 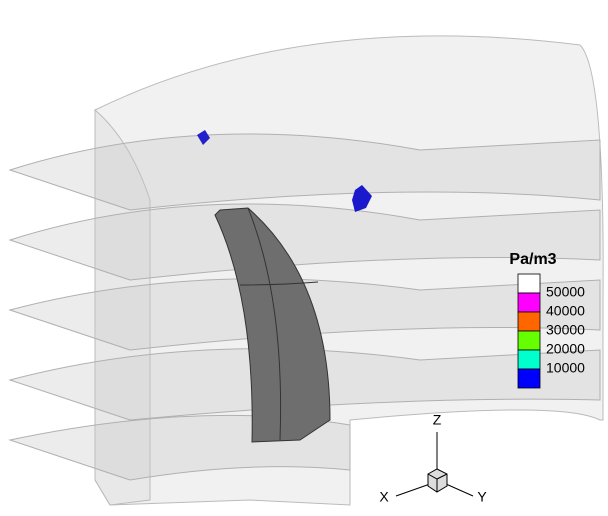 I want to click on legend-label: 30000, so click(x=565, y=330).